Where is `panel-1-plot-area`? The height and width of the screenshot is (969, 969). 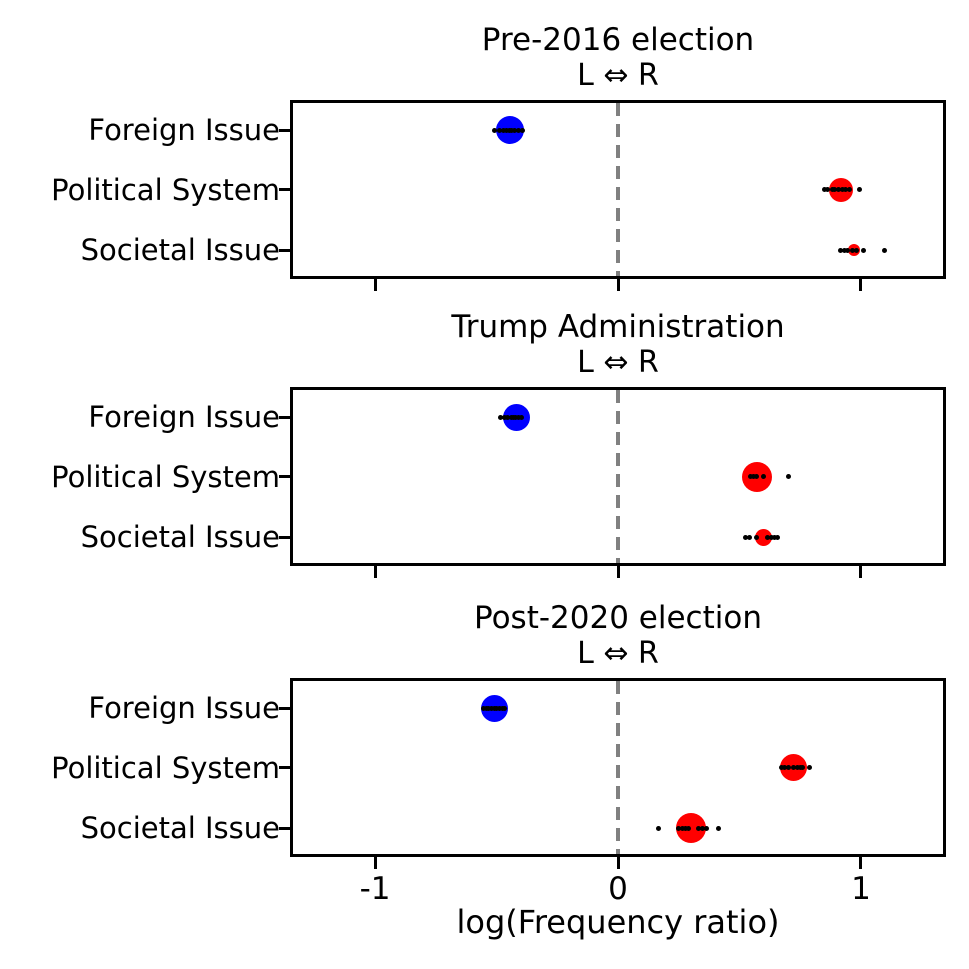 panel-1-plot-area is located at coordinates (618, 189).